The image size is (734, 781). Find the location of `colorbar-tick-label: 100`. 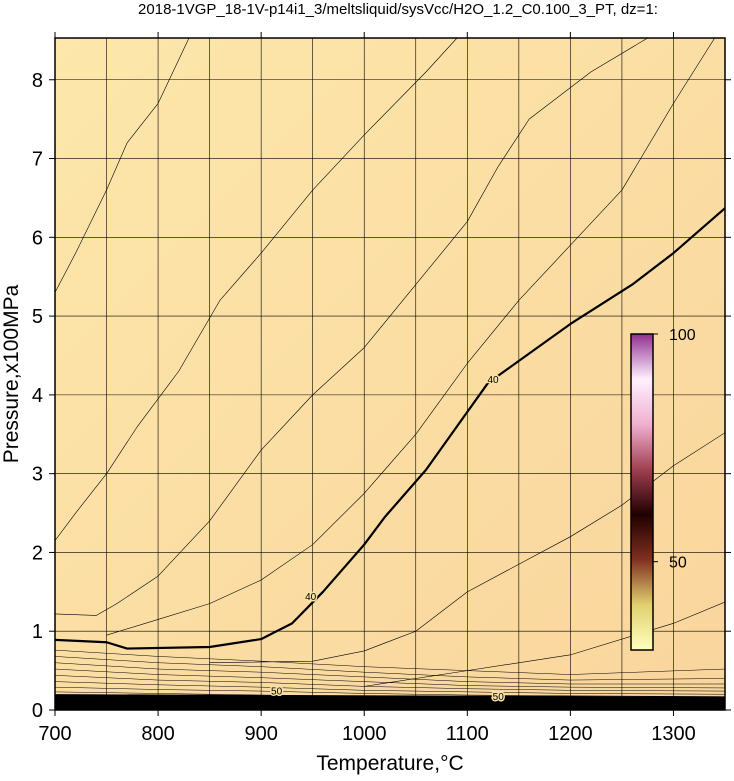

colorbar-tick-label: 100 is located at coordinates (682, 335).